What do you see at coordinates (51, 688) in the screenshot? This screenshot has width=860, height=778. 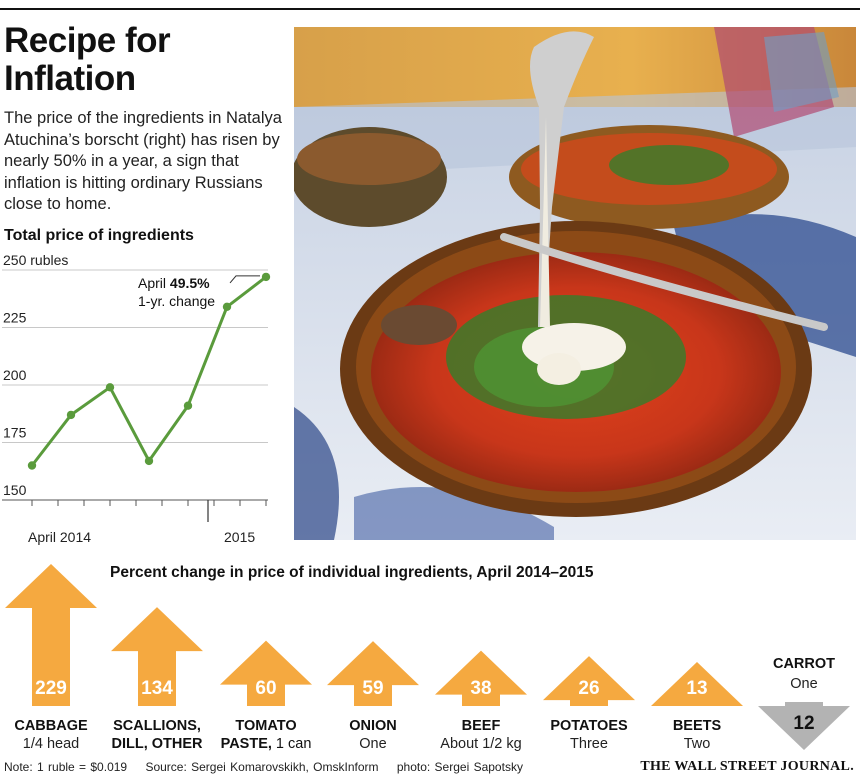 I see `arrow-value-label: 229` at bounding box center [51, 688].